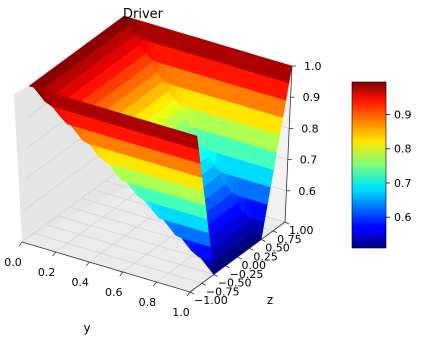 The width and height of the screenshot is (443, 344). What do you see at coordinates (148, 302) in the screenshot?
I see `y-tick-label: 0.8` at bounding box center [148, 302].